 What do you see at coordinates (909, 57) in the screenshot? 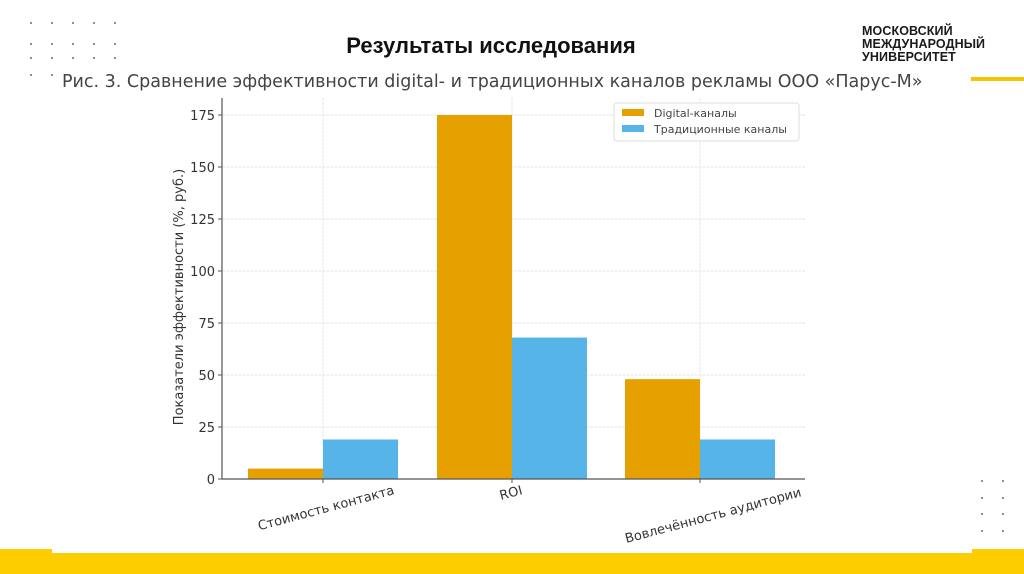
I see `logo-line-3: УНИВЕРСИТЕТ` at bounding box center [909, 57].